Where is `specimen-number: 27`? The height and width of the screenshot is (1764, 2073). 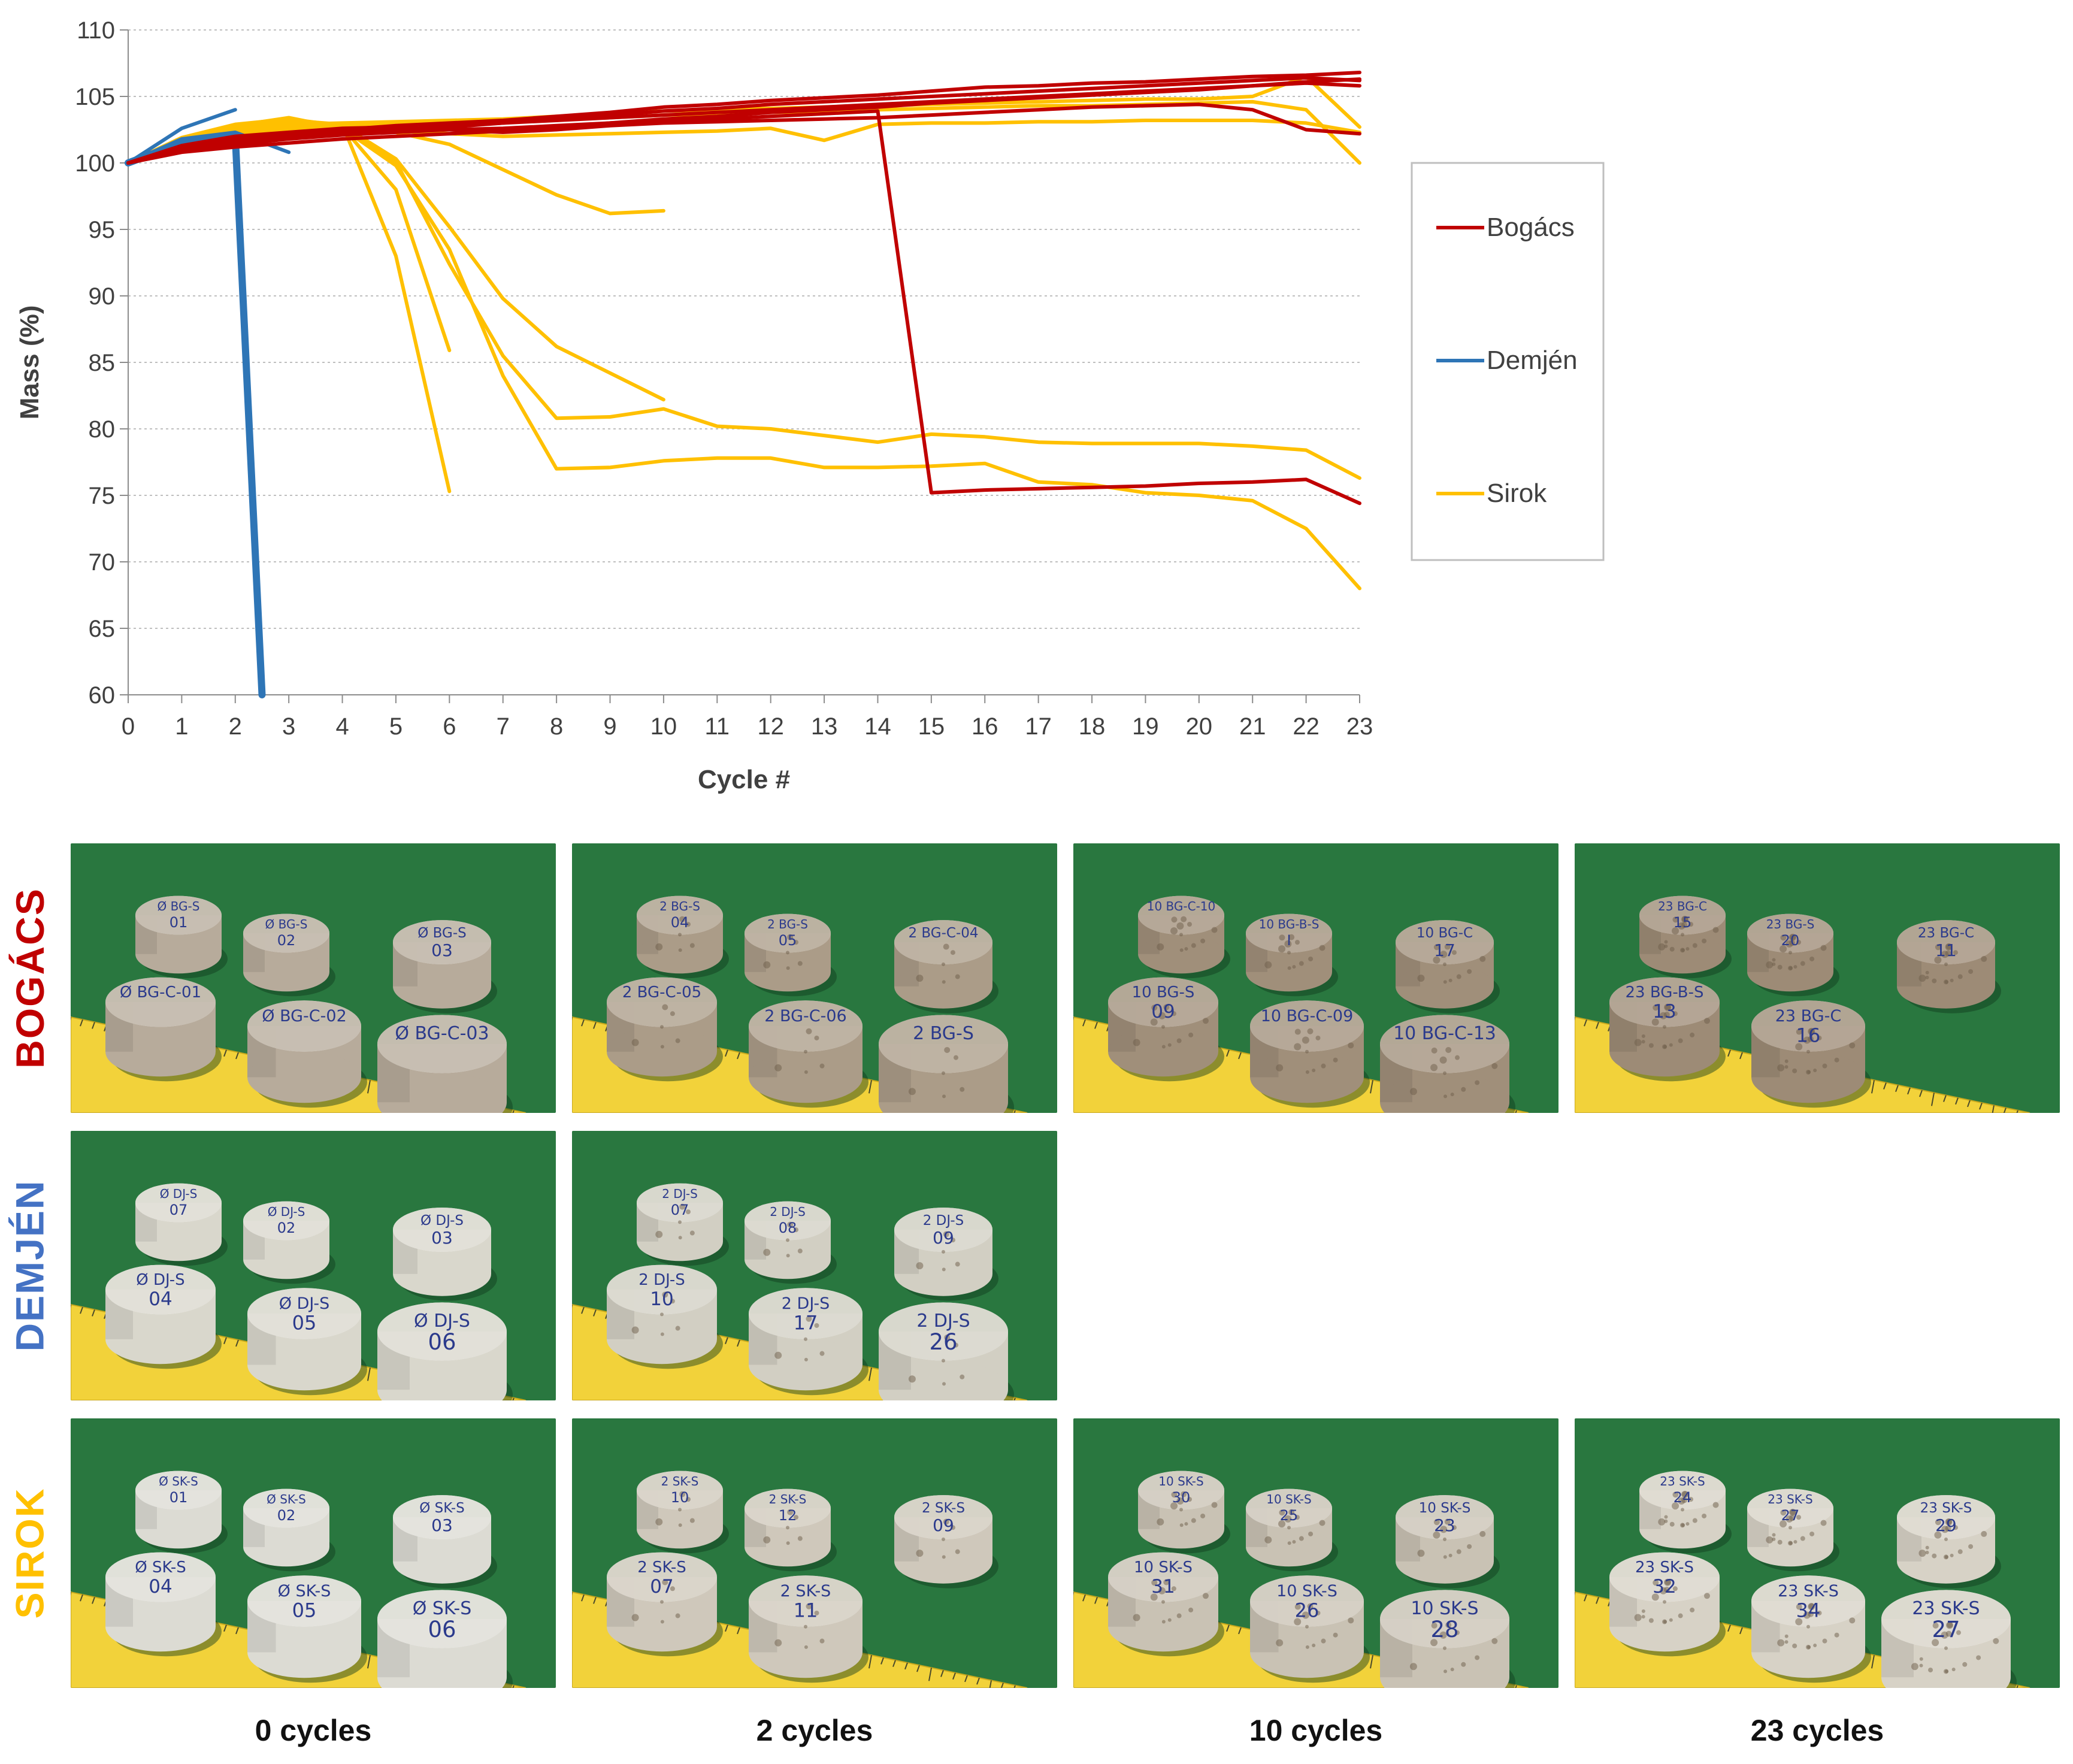 specimen-number: 27 is located at coordinates (1790, 1515).